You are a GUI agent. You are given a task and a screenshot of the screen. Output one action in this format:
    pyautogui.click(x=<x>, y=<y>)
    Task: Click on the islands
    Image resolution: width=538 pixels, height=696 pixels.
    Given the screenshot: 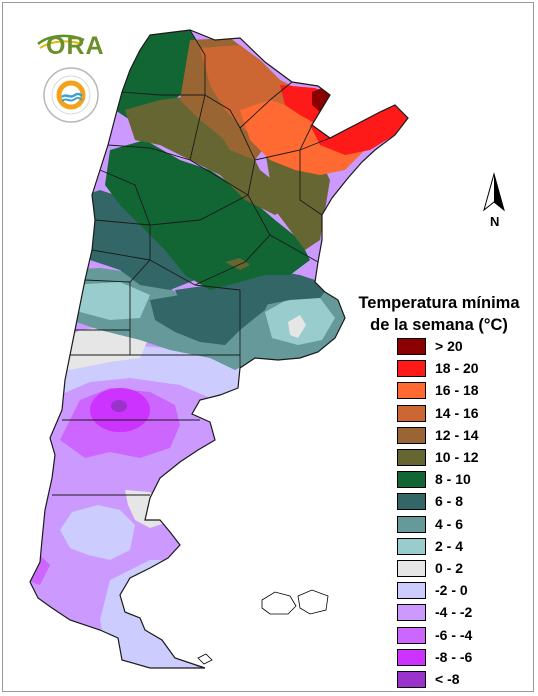 What is the action you would take?
    pyautogui.click(x=263, y=627)
    